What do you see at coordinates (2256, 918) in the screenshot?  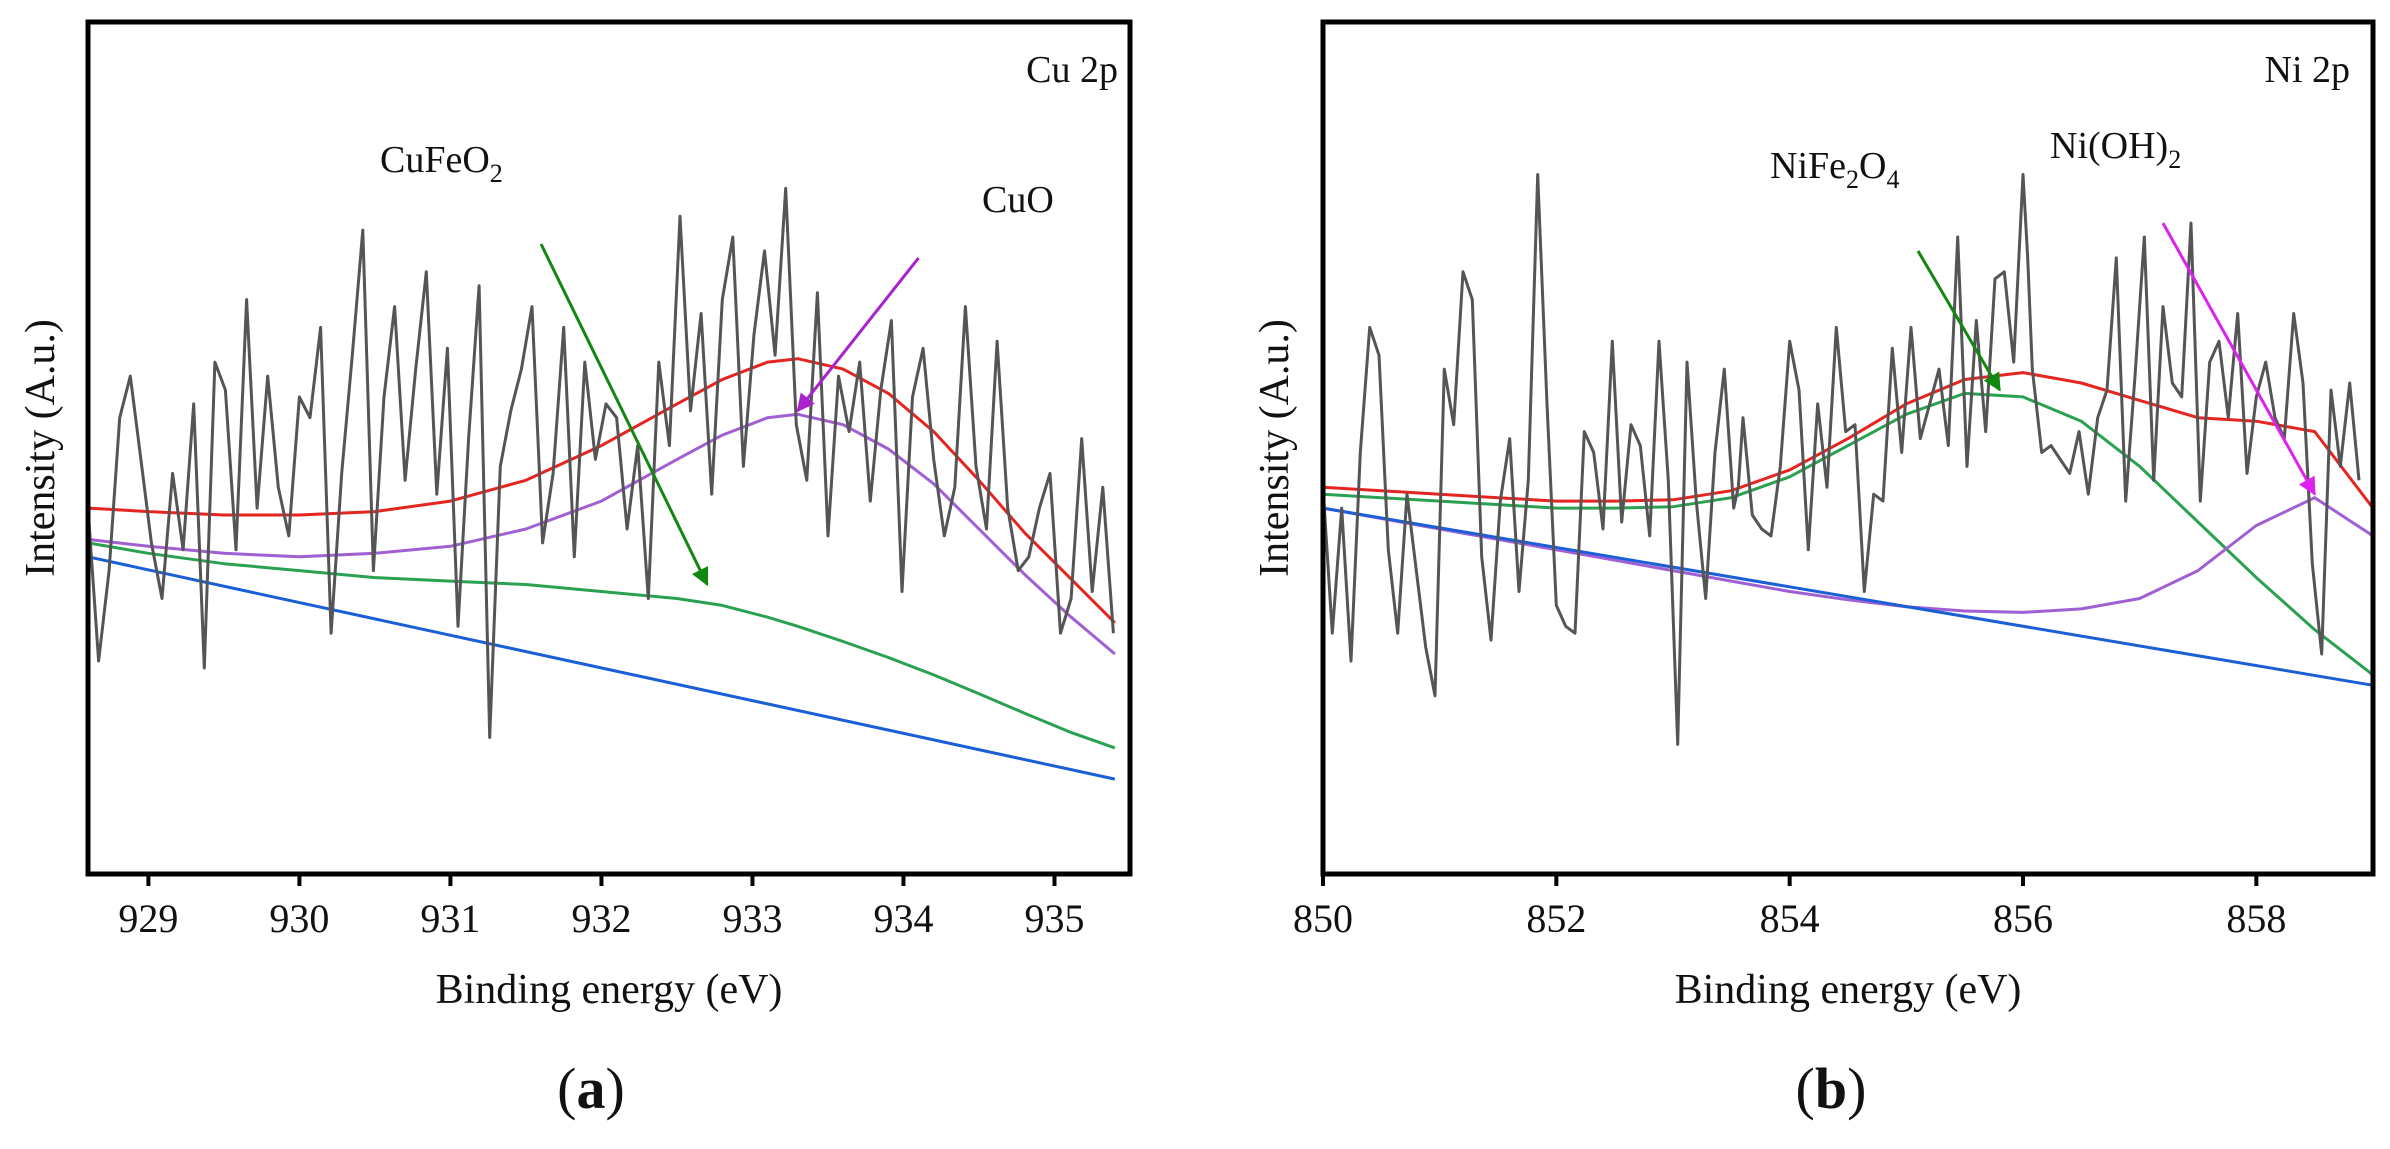 I see `x-tick-label: 858` at bounding box center [2256, 918].